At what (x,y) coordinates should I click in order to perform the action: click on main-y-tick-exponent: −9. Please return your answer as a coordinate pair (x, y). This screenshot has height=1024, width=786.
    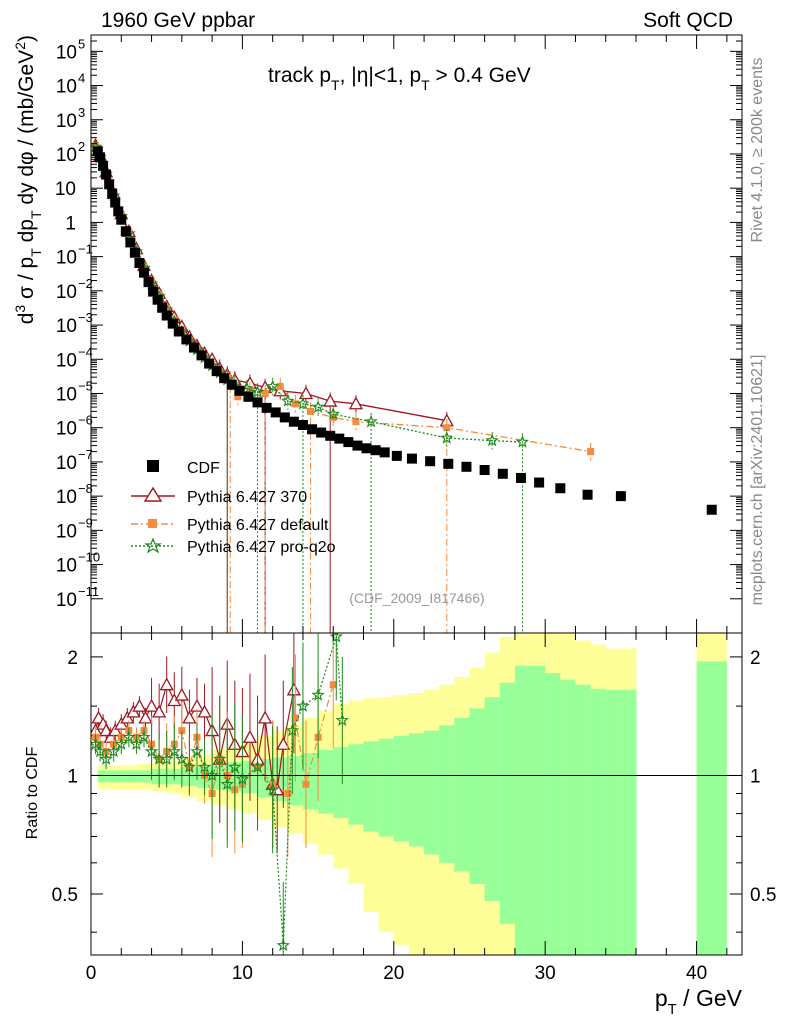
    Looking at the image, I should click on (85, 522).